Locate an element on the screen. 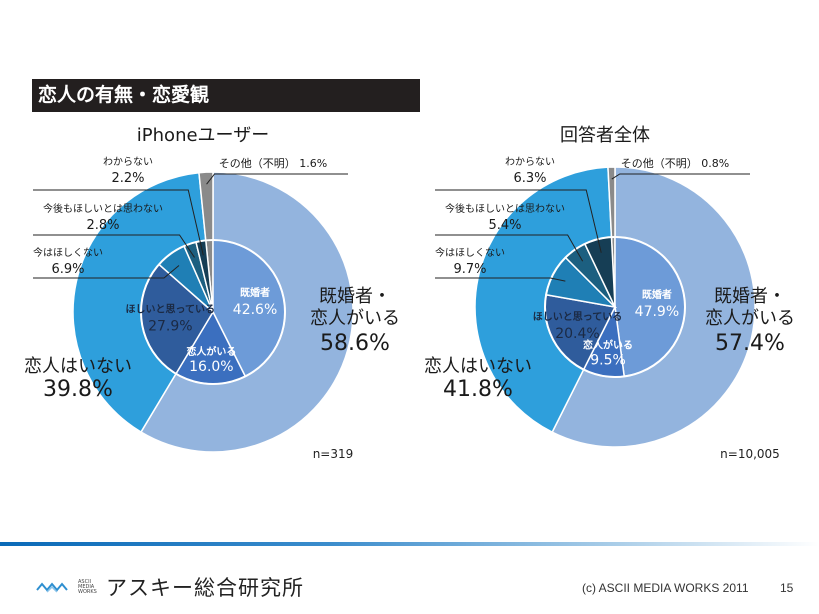 The height and width of the screenshot is (614, 819). logo-small-text: ASCII MEDIA WORKS is located at coordinates (89, 586).